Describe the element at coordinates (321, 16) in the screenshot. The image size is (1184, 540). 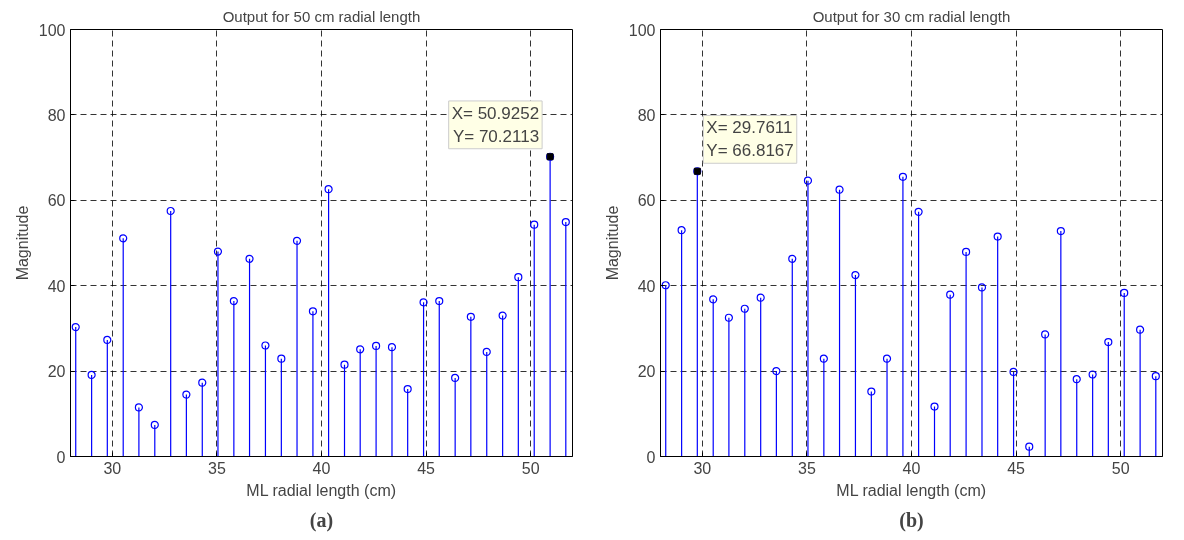
I see `chart-title: Output for 50 cm radial length` at that location.